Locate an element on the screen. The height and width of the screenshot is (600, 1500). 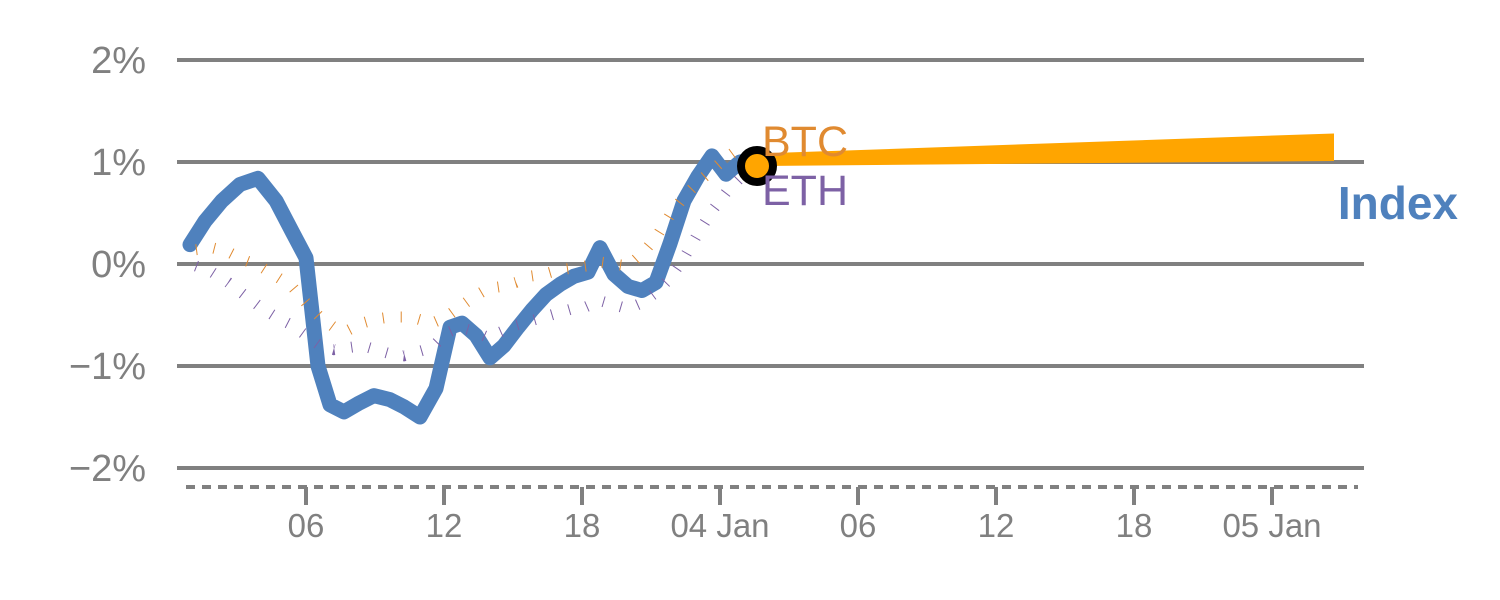
y-axis-tick-label: 0% is located at coordinates (118, 265).